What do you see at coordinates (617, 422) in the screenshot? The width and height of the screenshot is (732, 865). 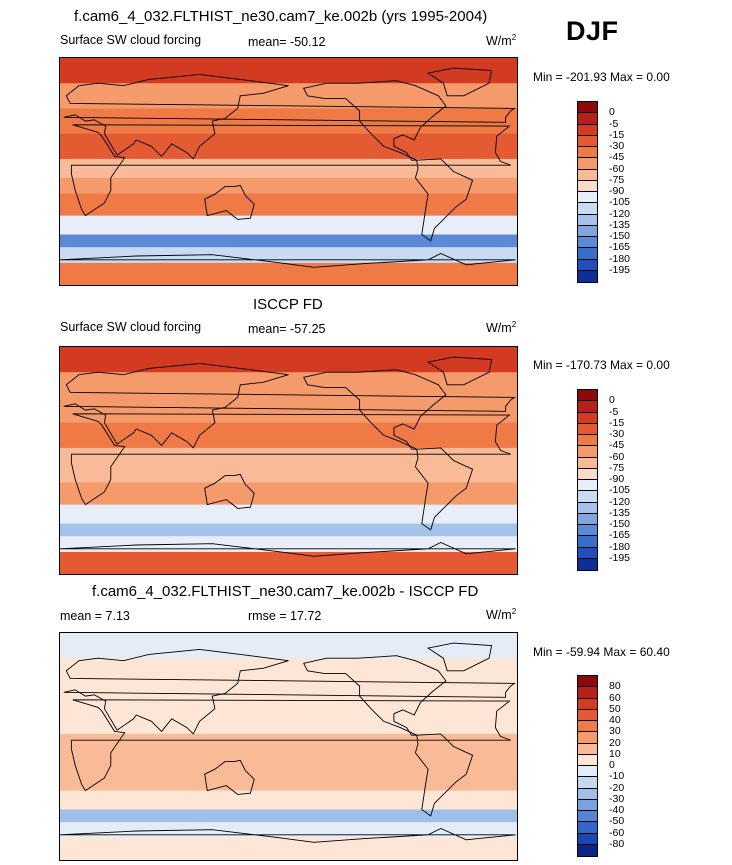 I see `colorbar-tick-label: -15` at bounding box center [617, 422].